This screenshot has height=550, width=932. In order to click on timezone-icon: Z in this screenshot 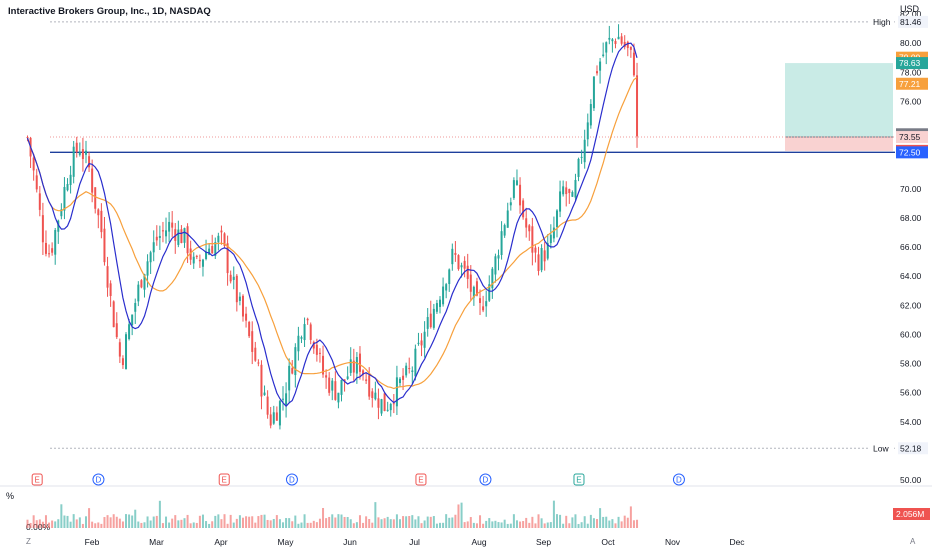, I will do `click(28, 541)`.